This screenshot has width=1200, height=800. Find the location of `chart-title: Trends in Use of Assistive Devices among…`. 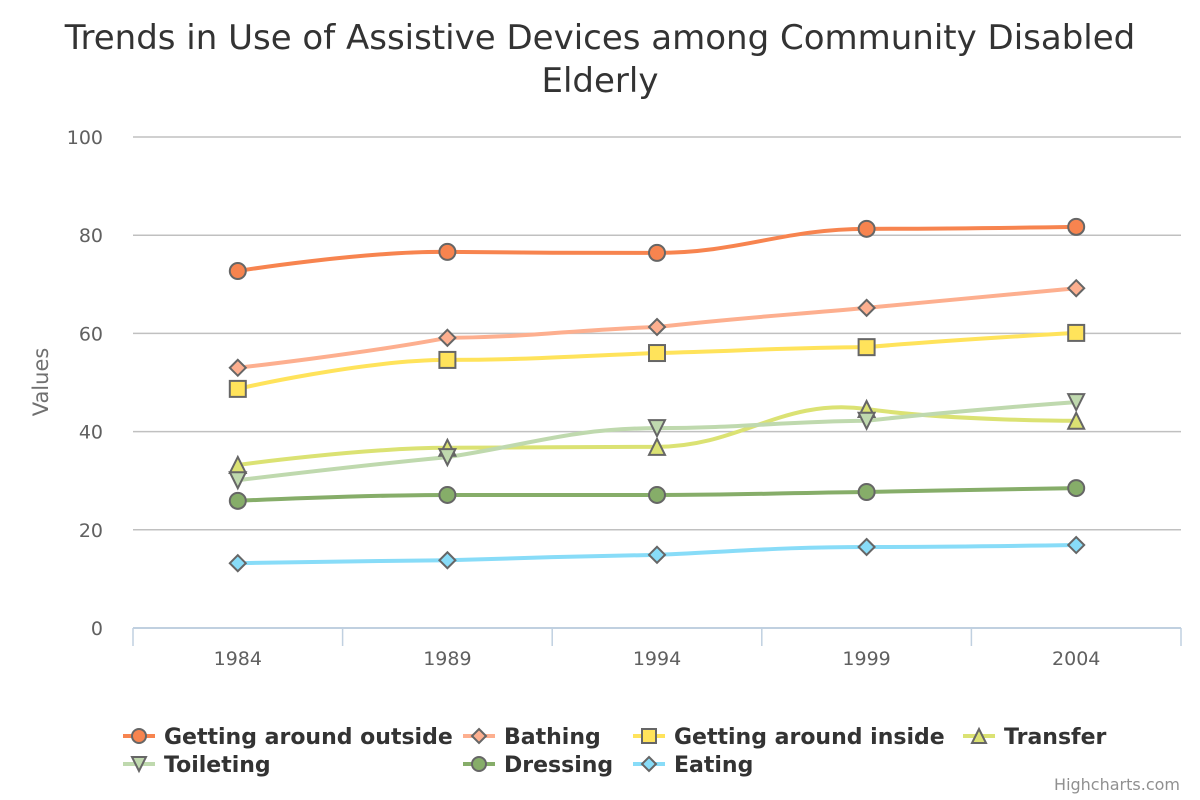

chart-title: Trends in Use of Assistive Devices among… is located at coordinates (600, 59).